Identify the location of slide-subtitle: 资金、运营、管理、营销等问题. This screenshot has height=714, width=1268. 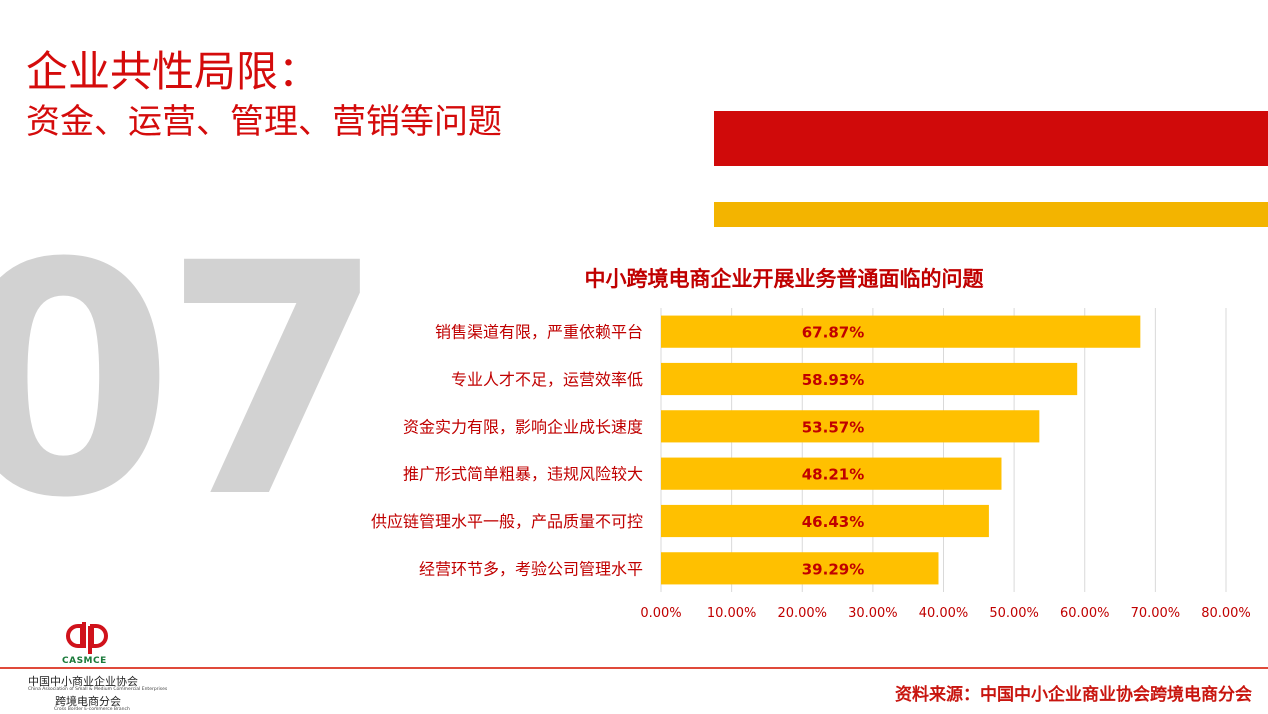
(264, 122).